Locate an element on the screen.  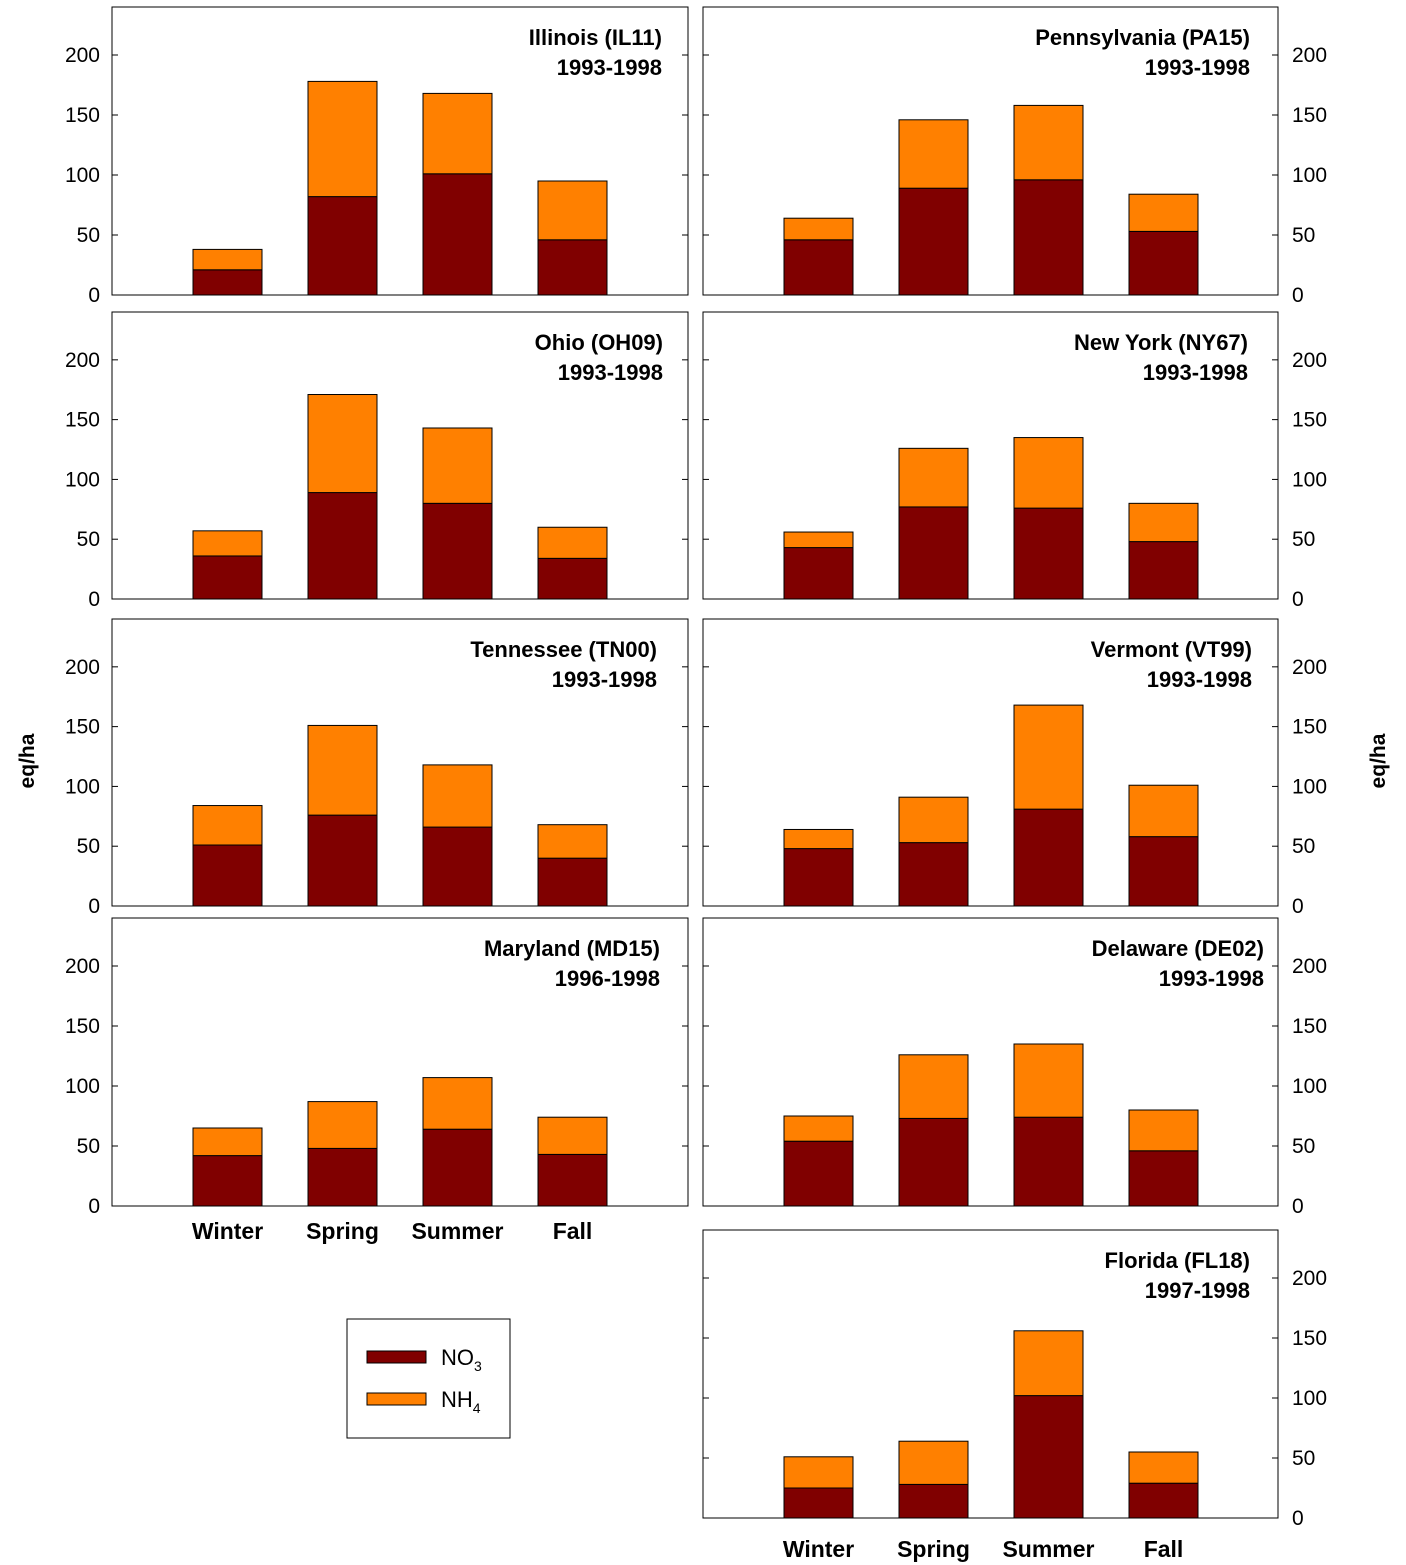
panel-illinois-il11: 0 50 100 150 200 Illinois (IL11) 1993-1998 is located at coordinates (377, 156).